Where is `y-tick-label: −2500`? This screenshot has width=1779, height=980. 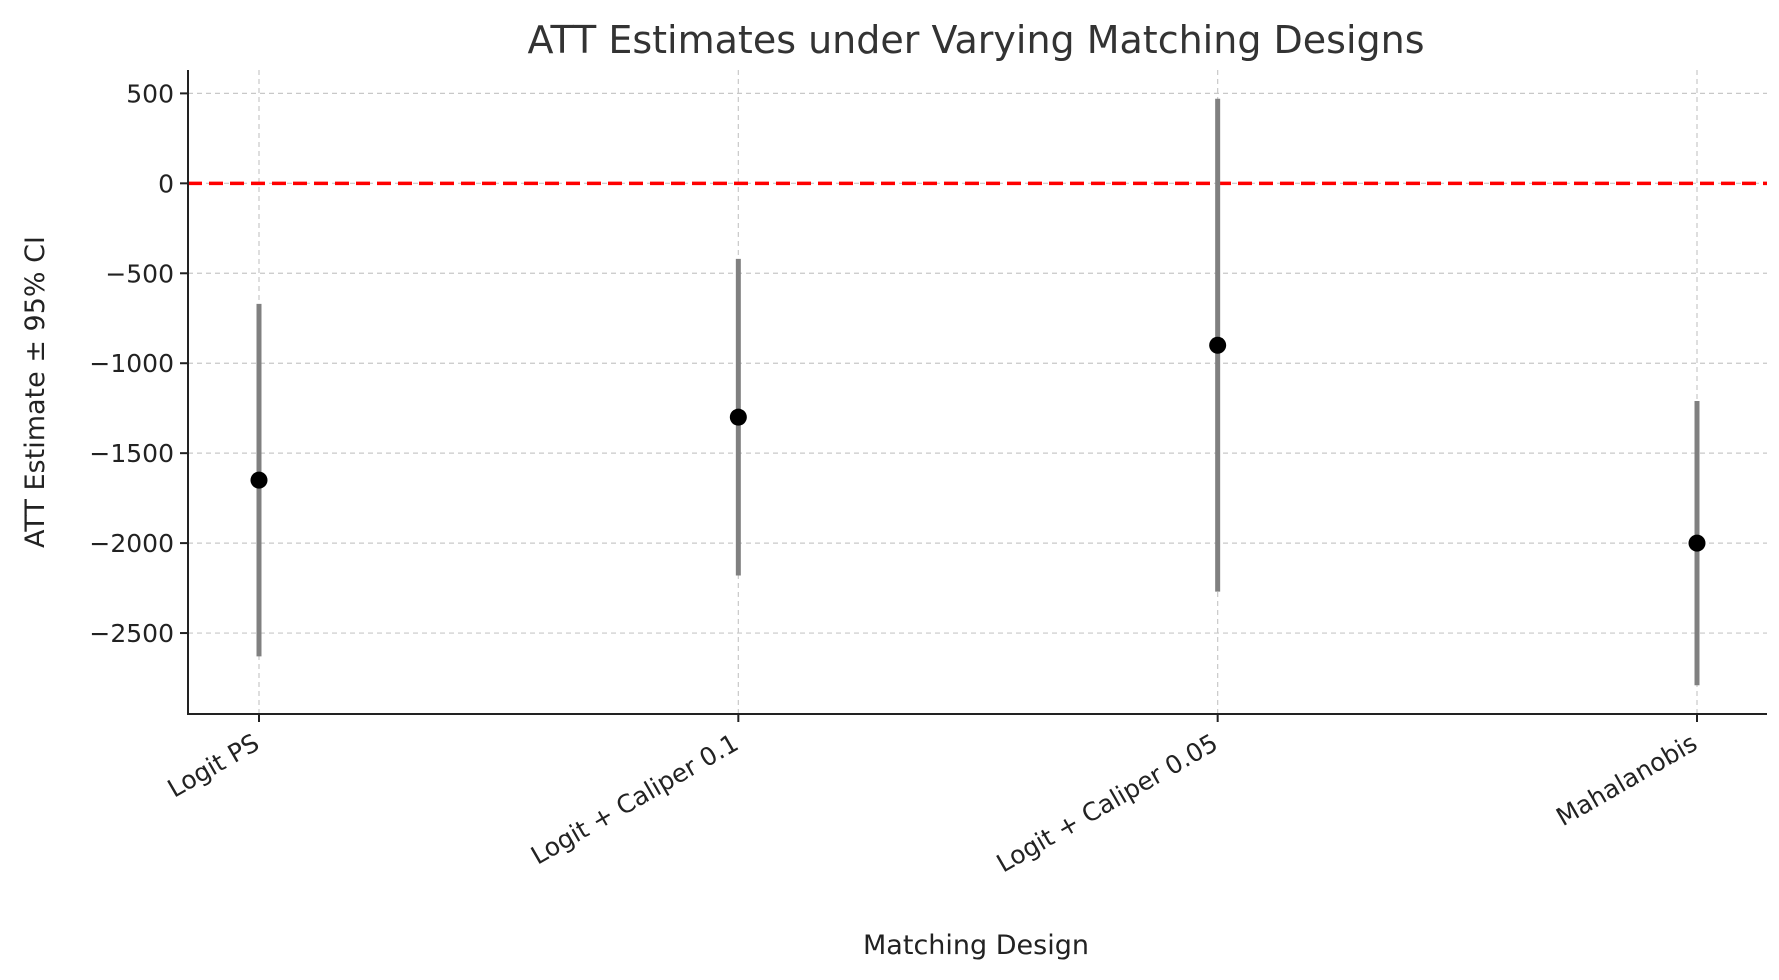
y-tick-label: −2500 is located at coordinates (131, 633).